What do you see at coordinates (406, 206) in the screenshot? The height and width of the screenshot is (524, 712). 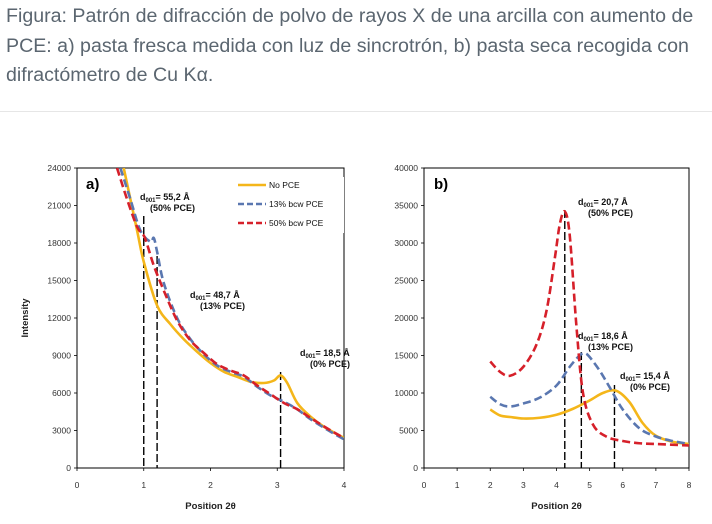 I see `y-tick-label: 35000` at bounding box center [406, 206].